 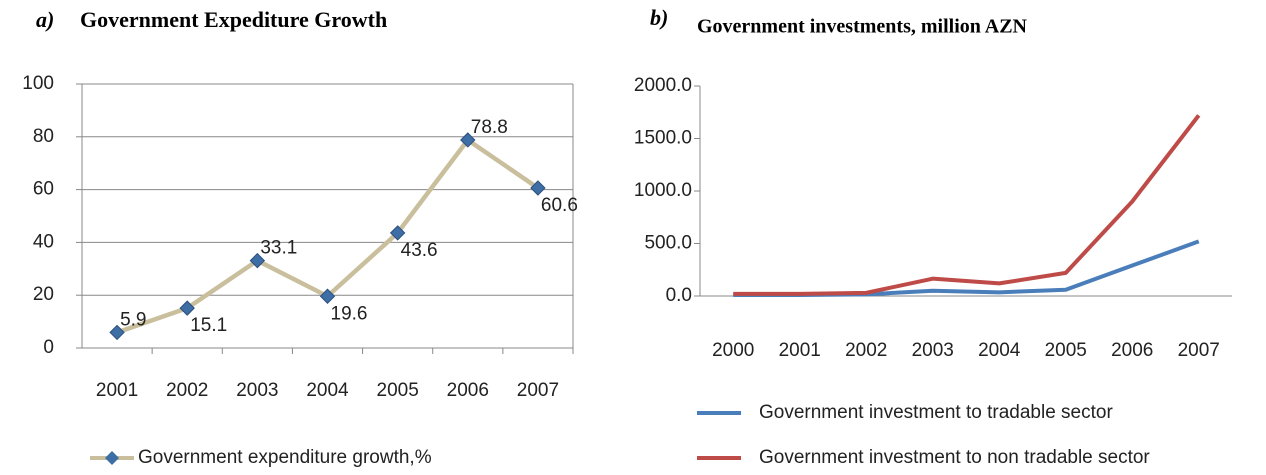 What do you see at coordinates (43, 136) in the screenshot?
I see `y-tick-label: 80` at bounding box center [43, 136].